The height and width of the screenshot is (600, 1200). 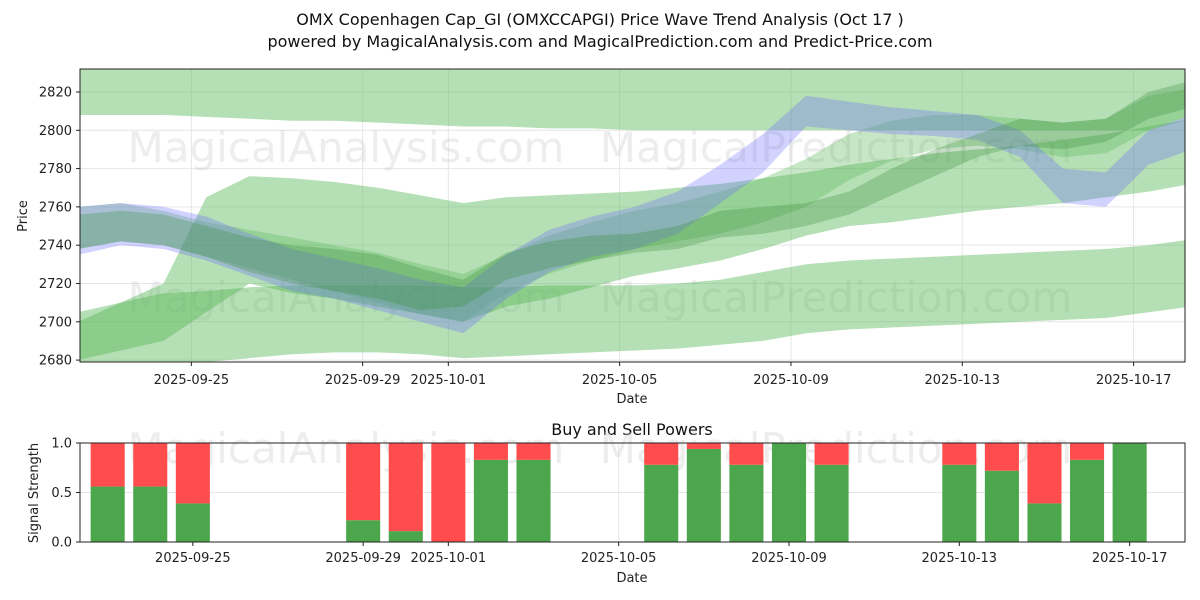 I want to click on price-x-tick-label: 2025-09-25, so click(x=192, y=380).